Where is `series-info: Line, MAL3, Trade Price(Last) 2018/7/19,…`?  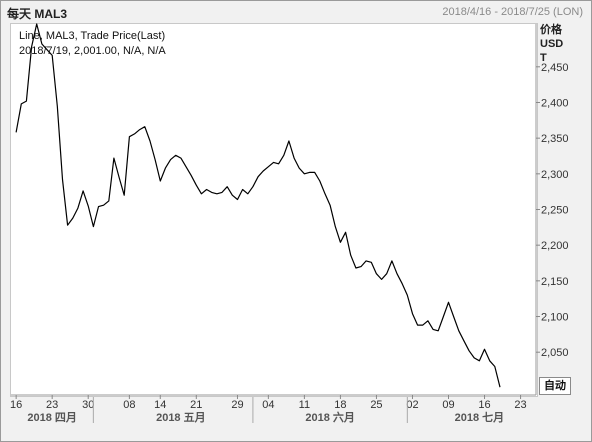
series-info: Line, MAL3, Trade Price(Last) 2018/7/19,… is located at coordinates (92, 44).